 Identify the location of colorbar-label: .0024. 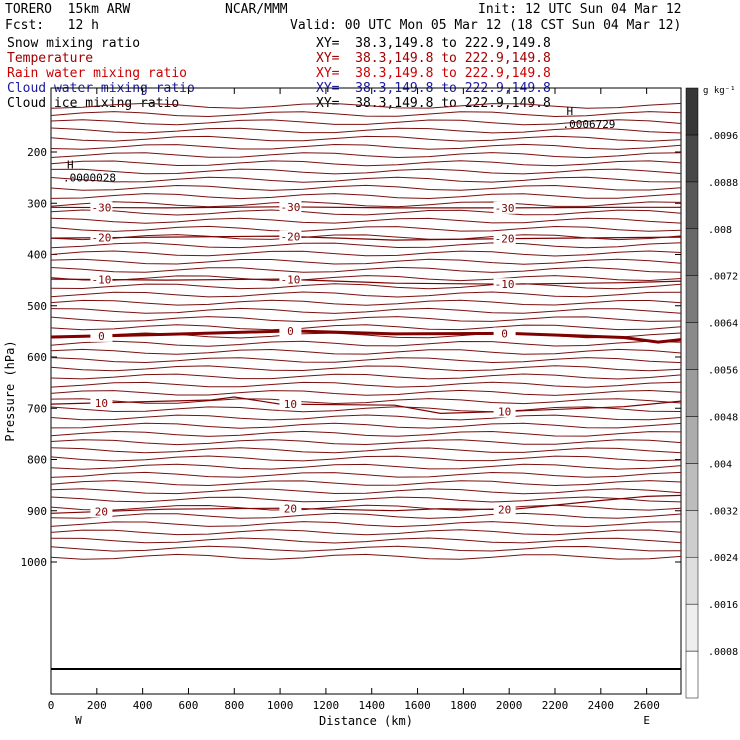
(723, 558).